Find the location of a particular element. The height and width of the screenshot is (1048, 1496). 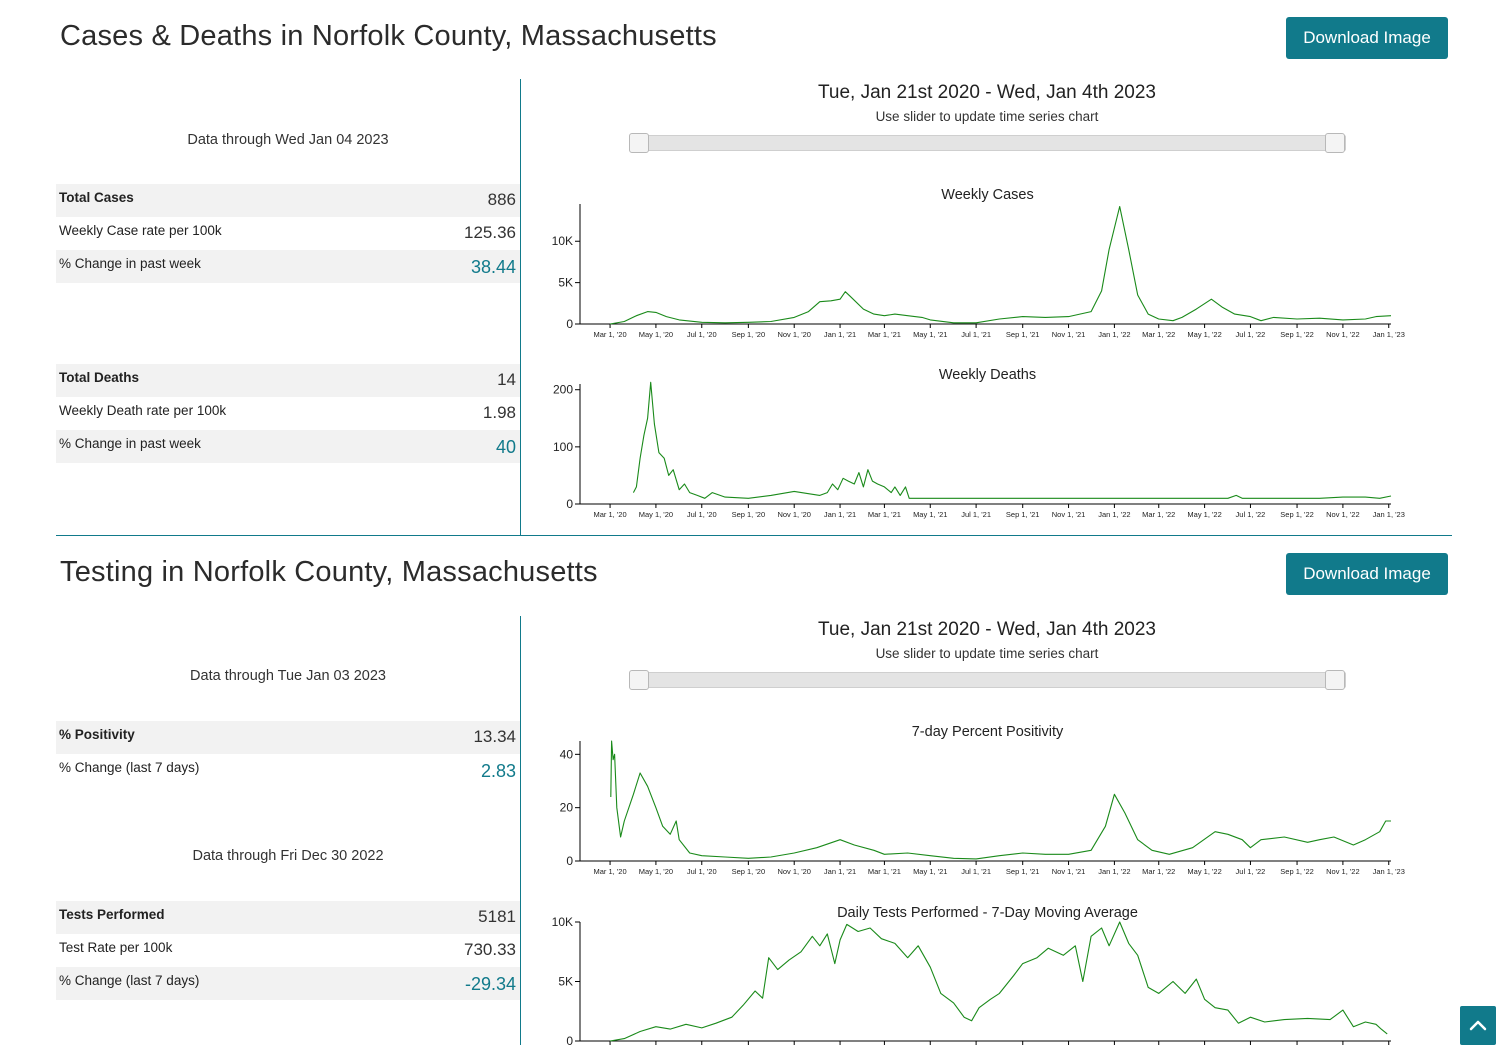

cases-divider-vertical is located at coordinates (520, 307).